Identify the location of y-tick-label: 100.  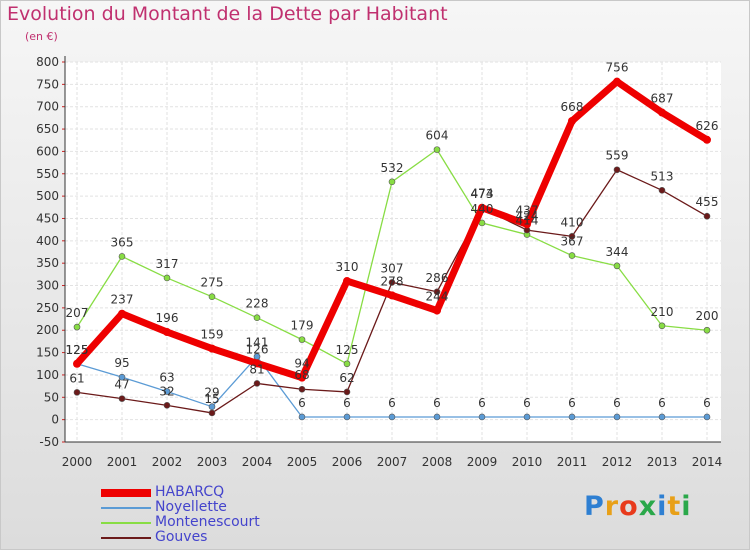
(47, 375).